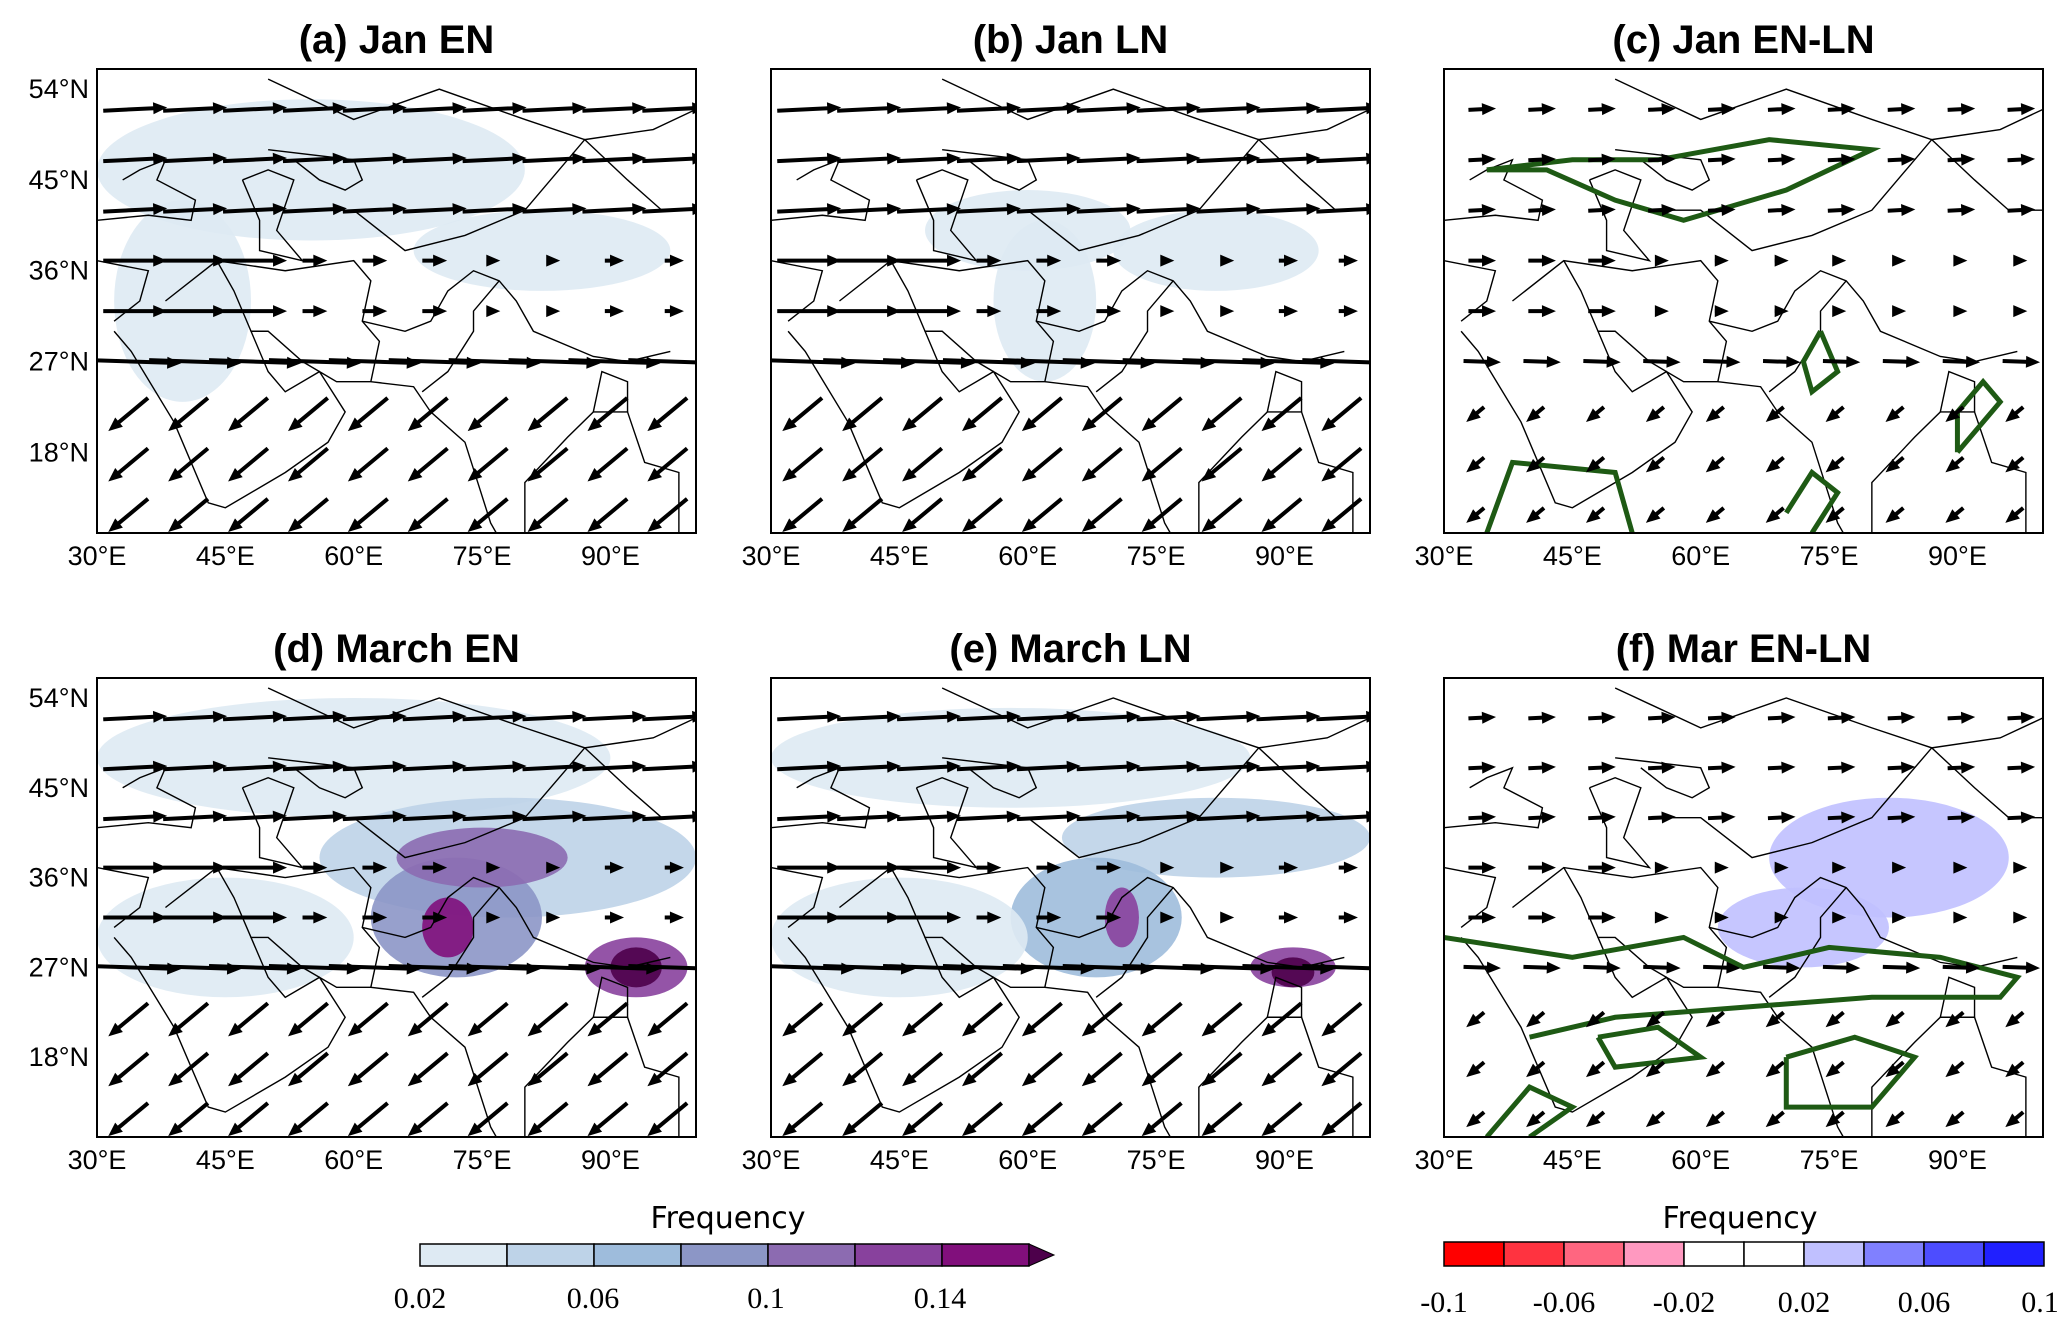  What do you see at coordinates (1829, 556) in the screenshot?
I see `lon-tick-label: 75°E` at bounding box center [1829, 556].